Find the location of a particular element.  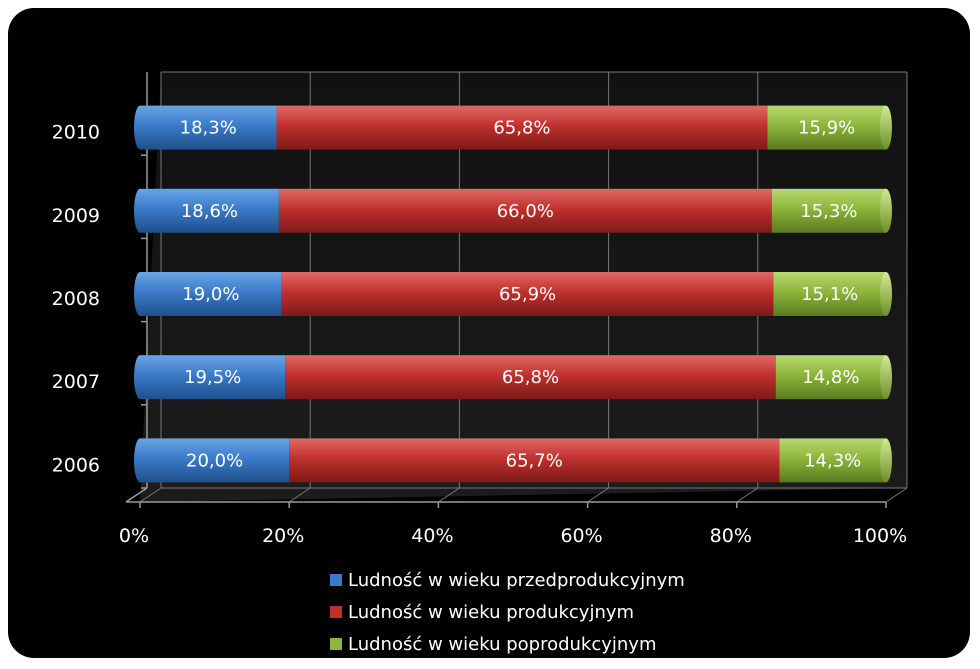

x-tick-label: 0% is located at coordinates (134, 536).